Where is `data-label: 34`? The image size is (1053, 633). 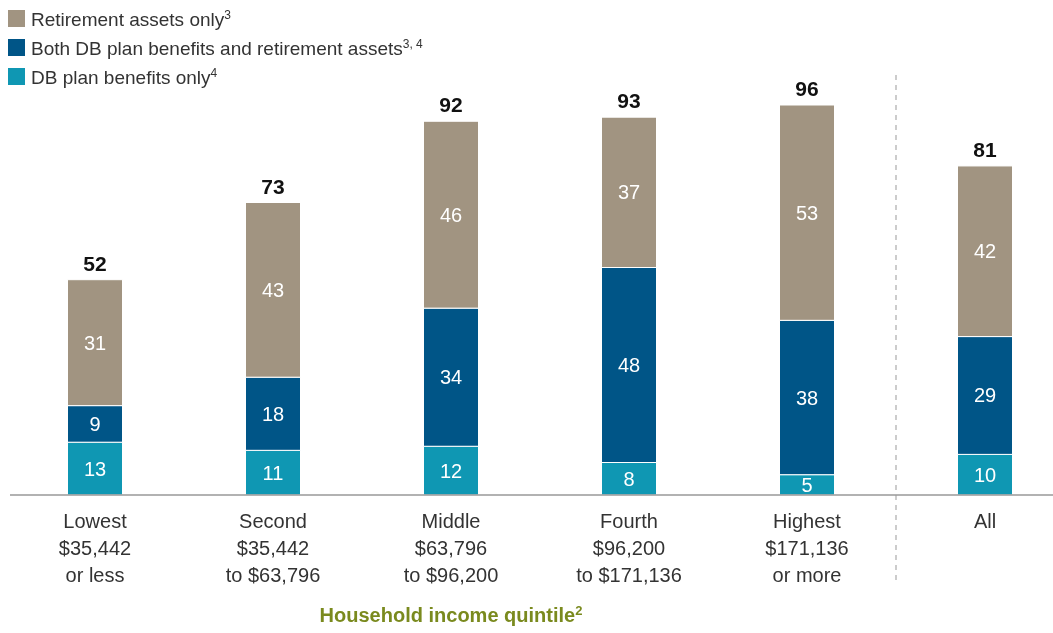 data-label: 34 is located at coordinates (451, 377).